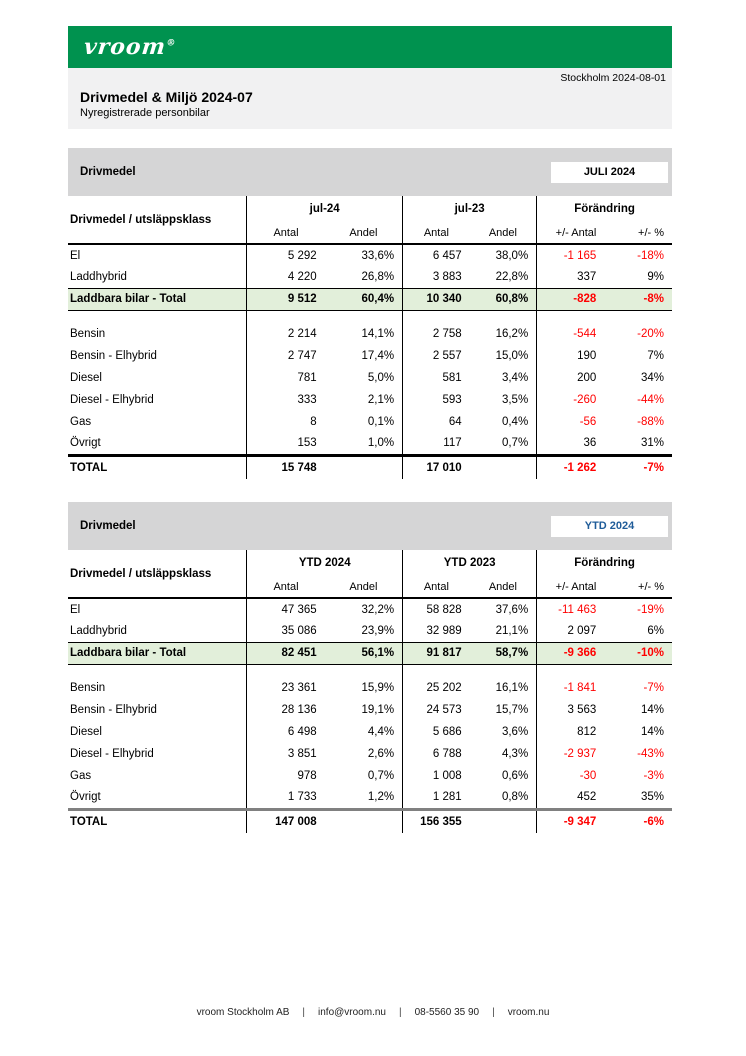 The height and width of the screenshot is (1056, 746). I want to click on value-cell: -3%, so click(653, 776).